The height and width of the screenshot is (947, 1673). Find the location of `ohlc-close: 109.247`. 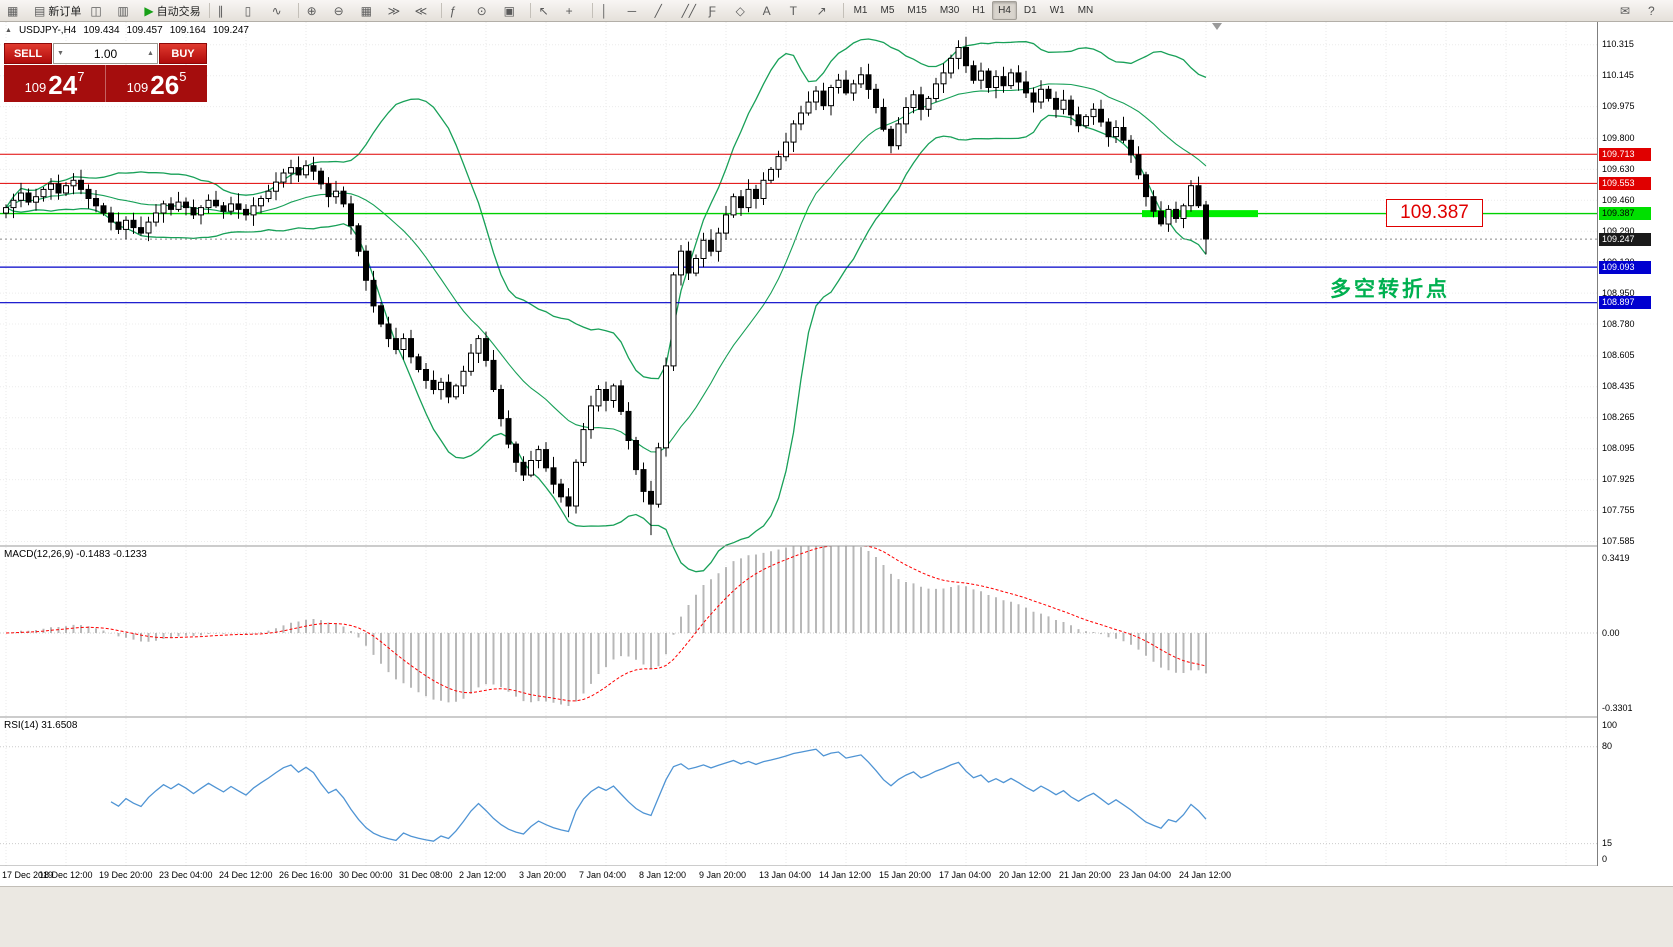

ohlc-close: 109.247 is located at coordinates (230, 30).